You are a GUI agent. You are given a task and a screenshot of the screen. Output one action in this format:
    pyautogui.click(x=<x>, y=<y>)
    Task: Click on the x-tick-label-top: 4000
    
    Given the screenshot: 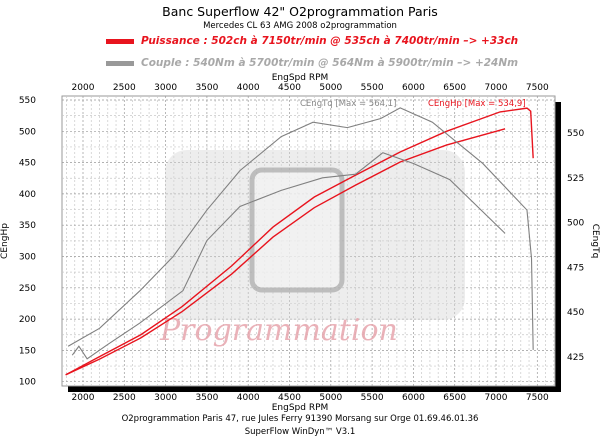 What is the action you would take?
    pyautogui.click(x=248, y=88)
    